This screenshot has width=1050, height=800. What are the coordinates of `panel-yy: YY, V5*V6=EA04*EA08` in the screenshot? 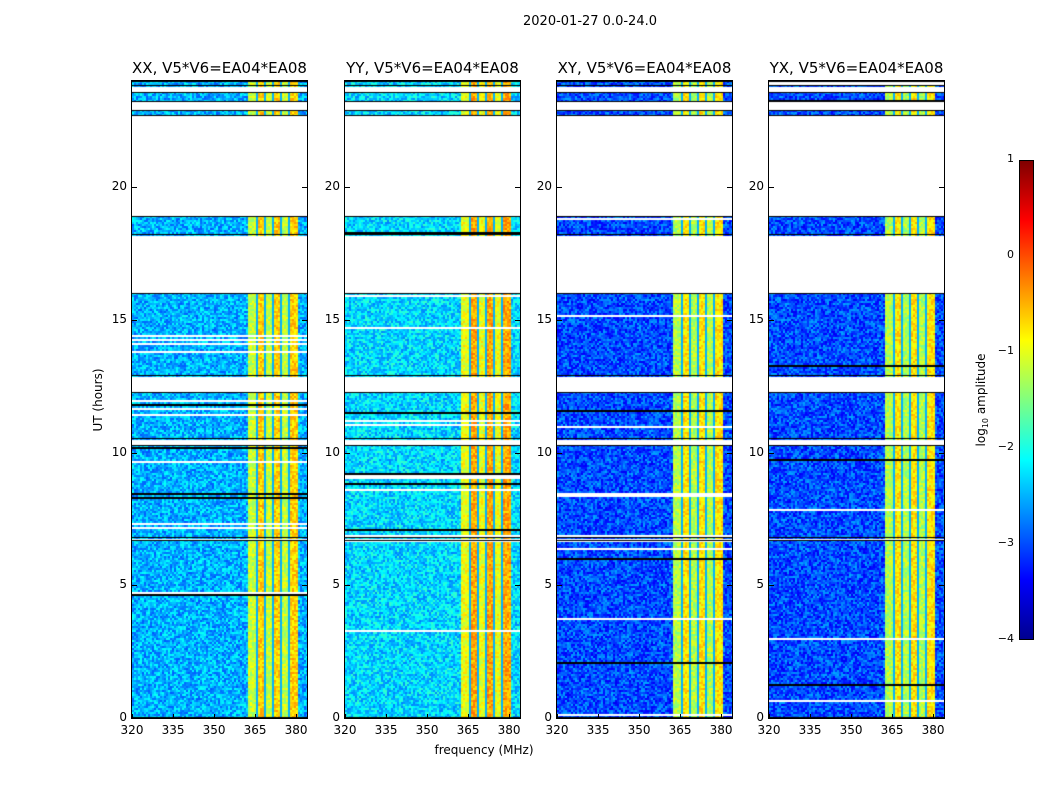 It's located at (432, 389).